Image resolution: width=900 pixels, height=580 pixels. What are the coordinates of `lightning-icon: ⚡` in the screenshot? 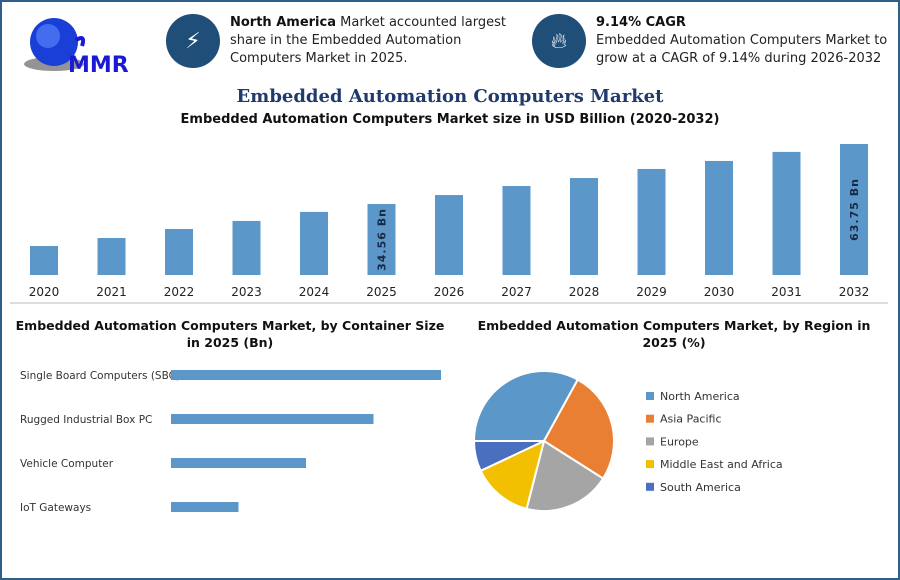 It's located at (193, 41).